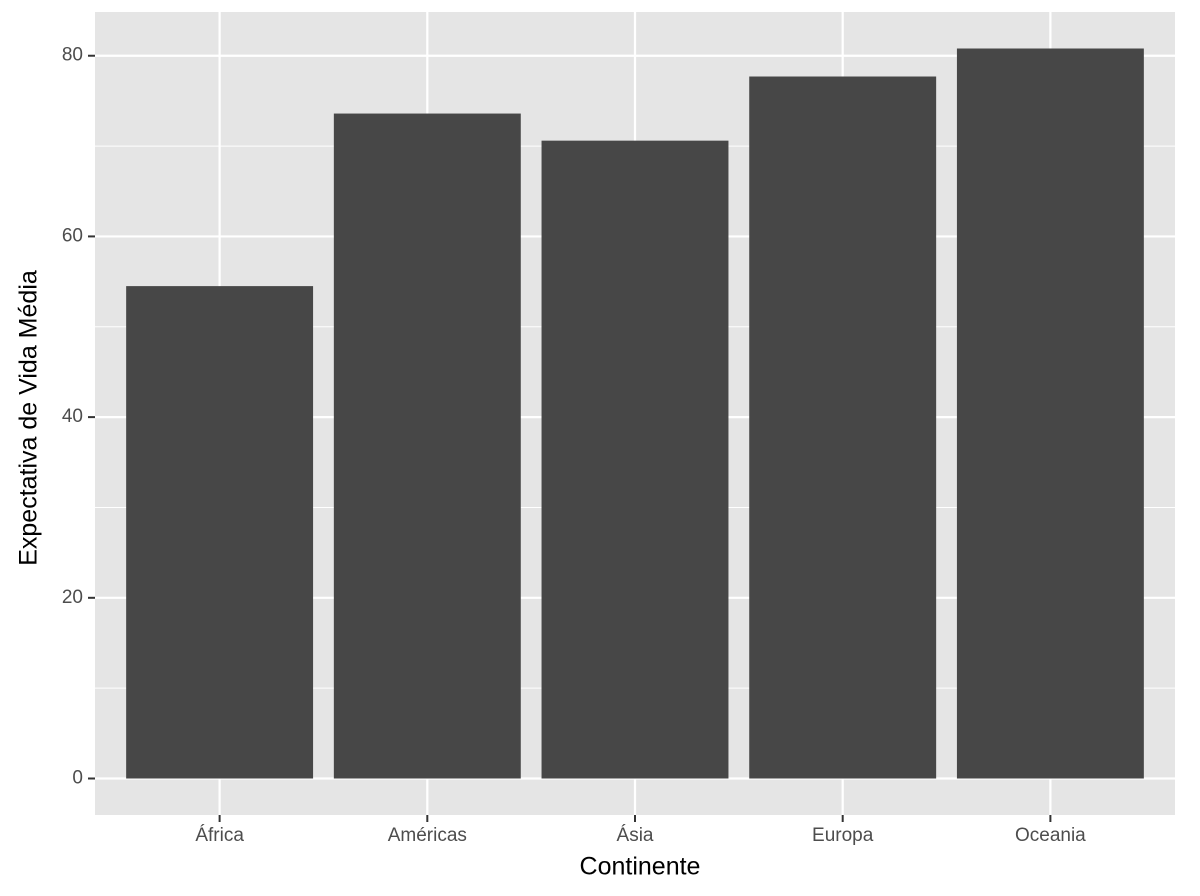 Image resolution: width=1200 pixels, height=896 pixels. Describe the element at coordinates (72, 235) in the screenshot. I see `y-tick-label: 60` at that location.